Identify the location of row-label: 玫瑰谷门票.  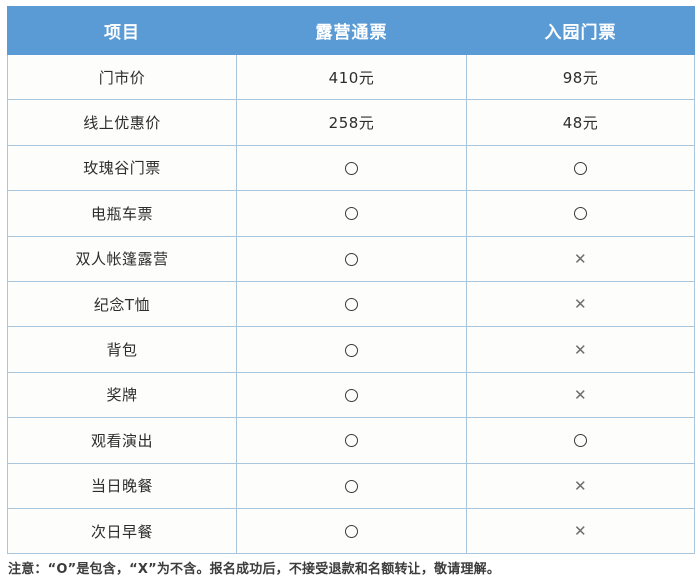
(122, 168).